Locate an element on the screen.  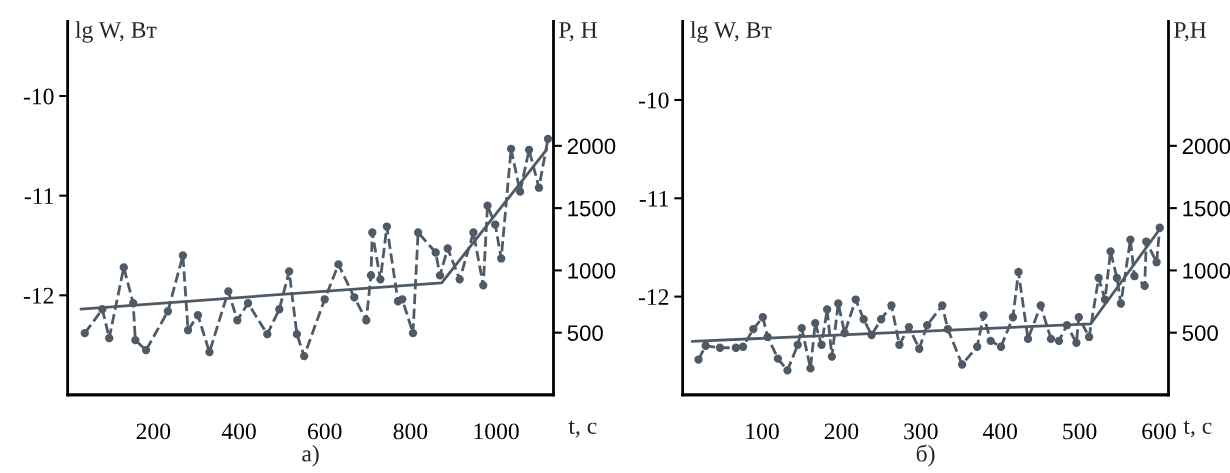
x-tick-label: 400 is located at coordinates (238, 431).